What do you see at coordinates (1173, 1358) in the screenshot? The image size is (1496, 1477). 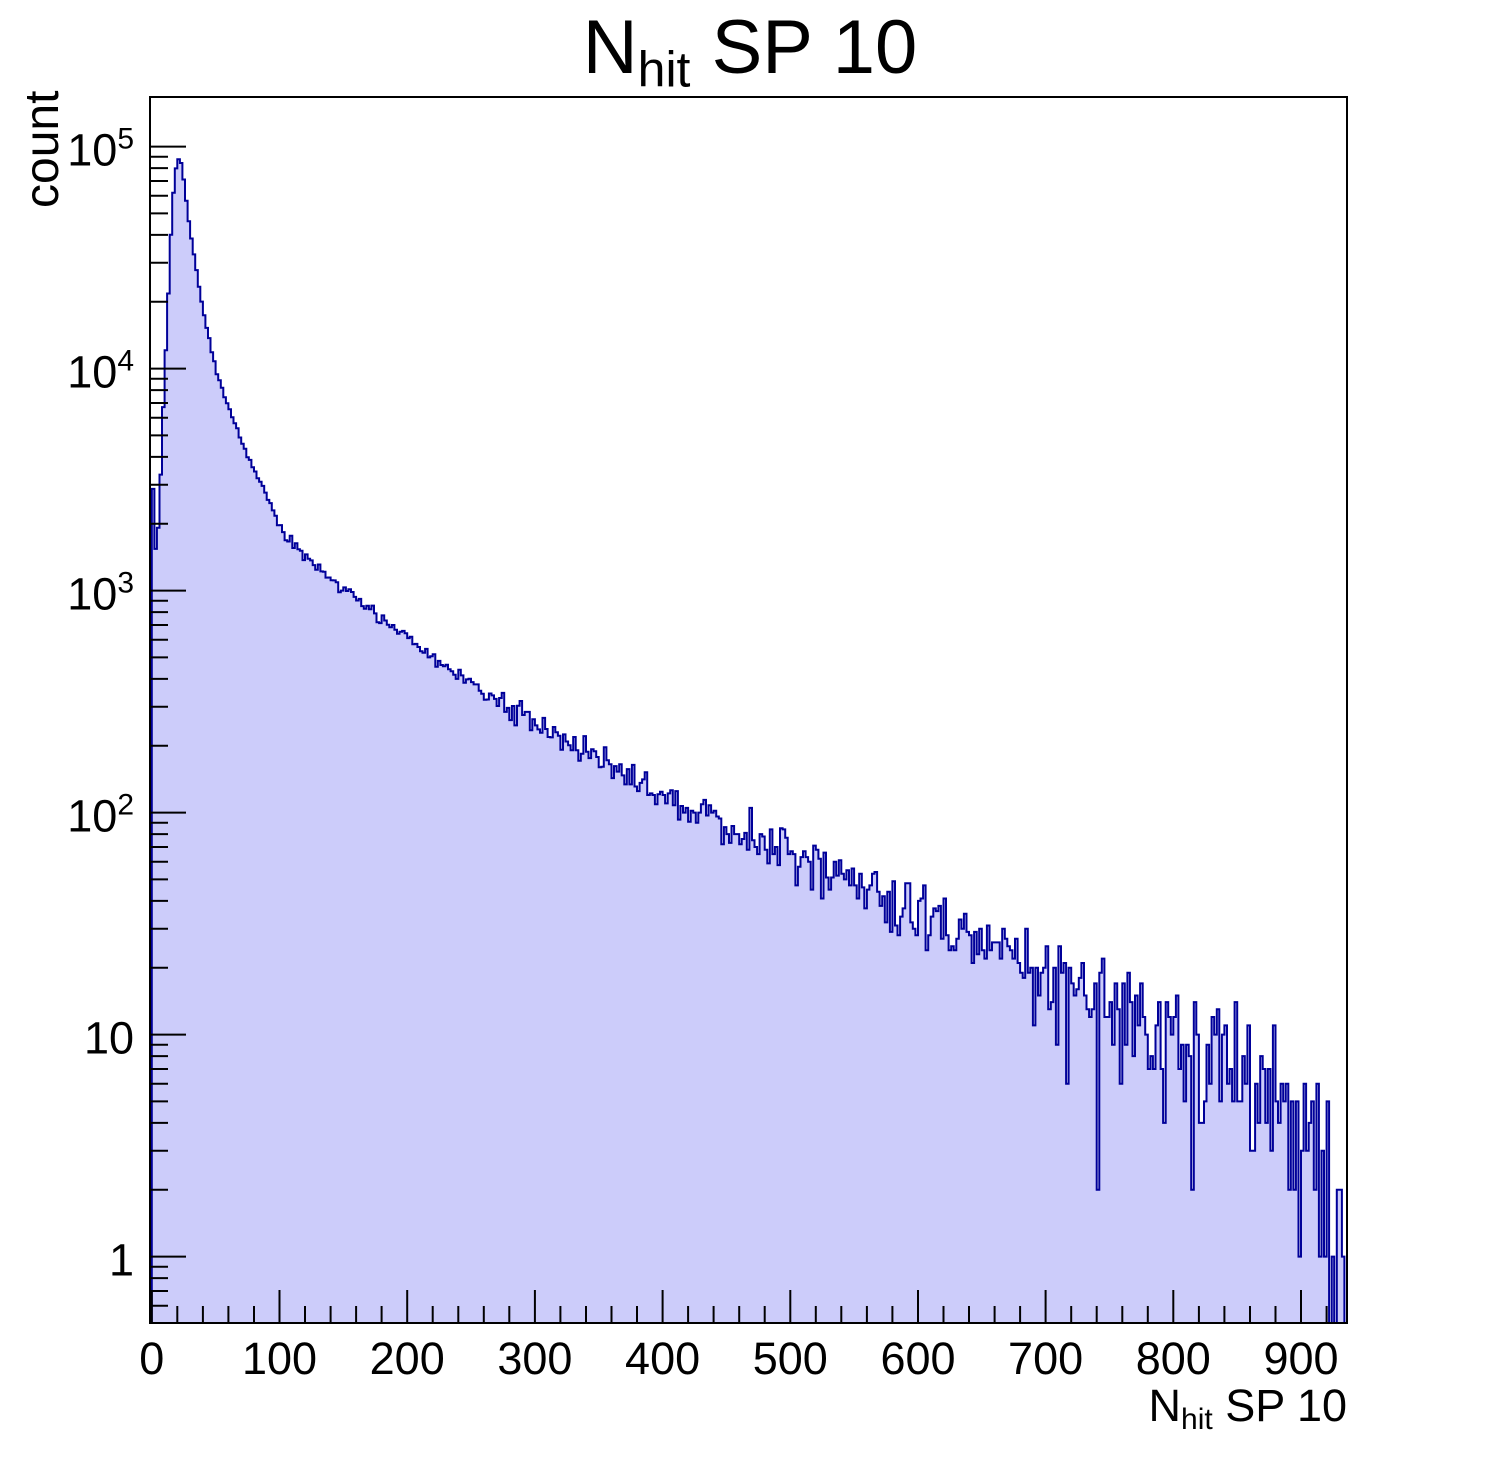 I see `x-tick-label: 800` at bounding box center [1173, 1358].